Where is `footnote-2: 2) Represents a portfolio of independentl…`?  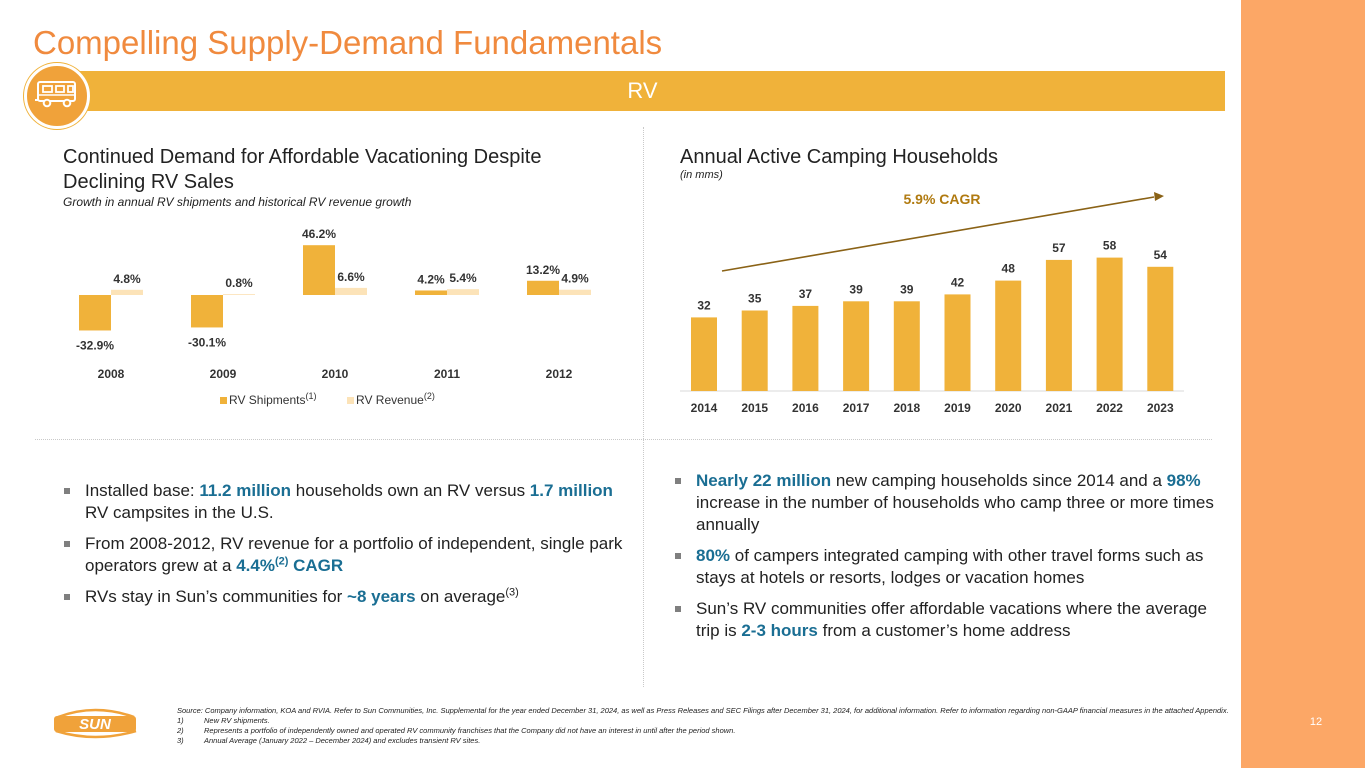
footnote-2: 2) Represents a portfolio of independentl… is located at coordinates (456, 730).